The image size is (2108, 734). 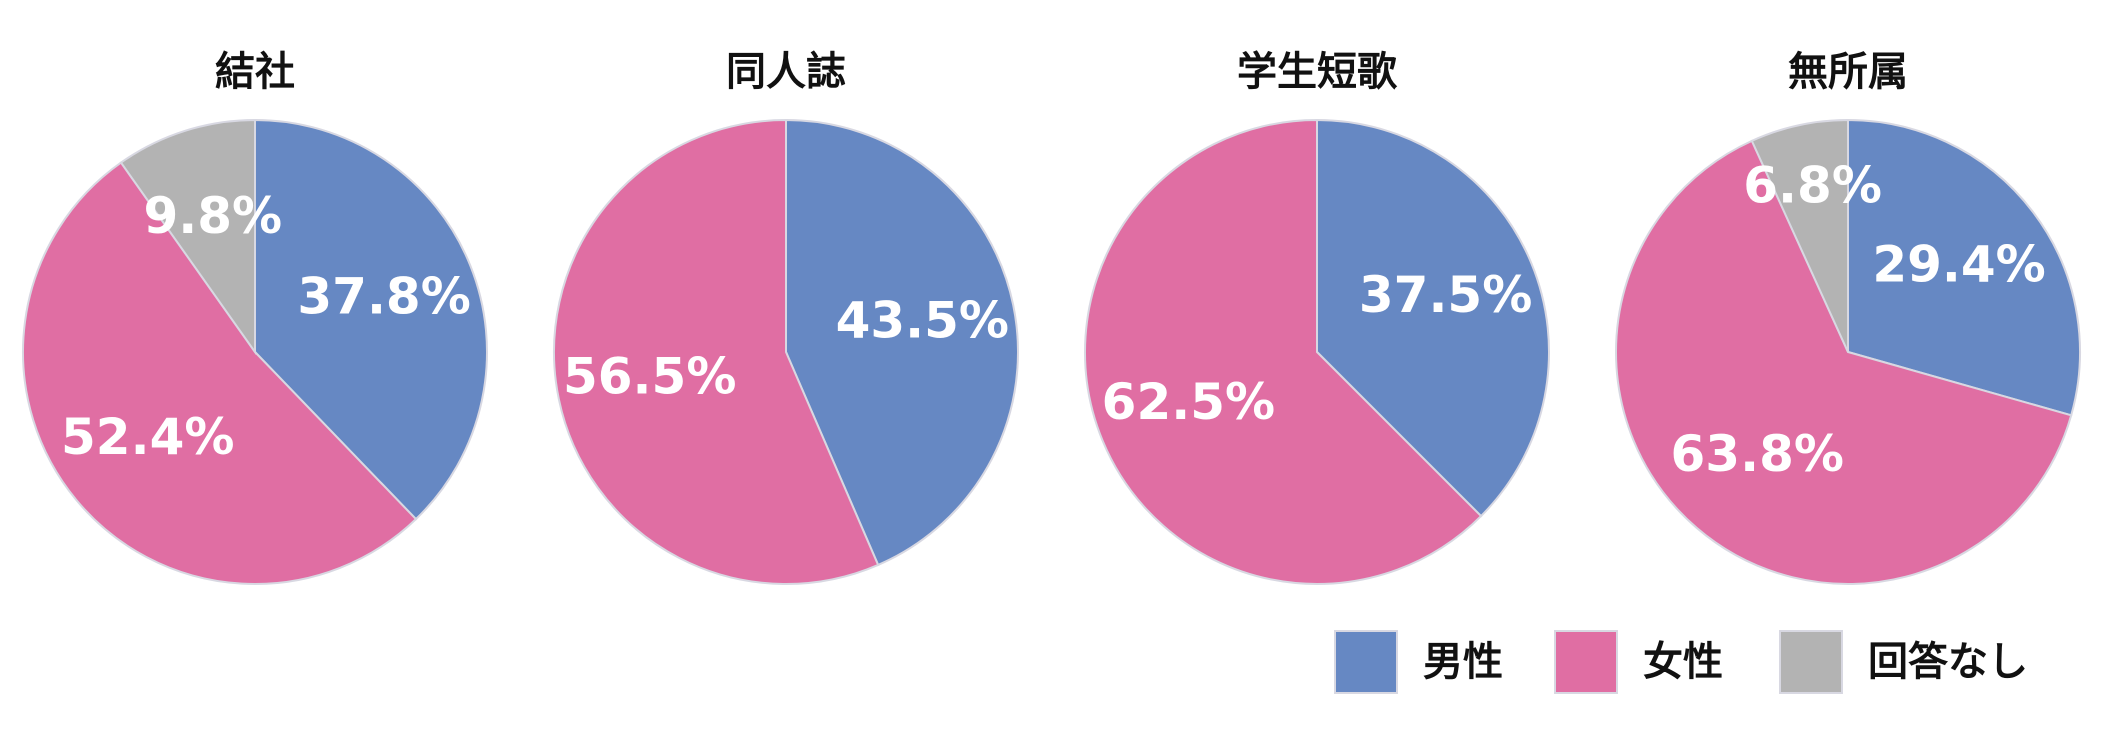 What do you see at coordinates (1445, 295) in the screenshot?
I see `data-label: 37.5%` at bounding box center [1445, 295].